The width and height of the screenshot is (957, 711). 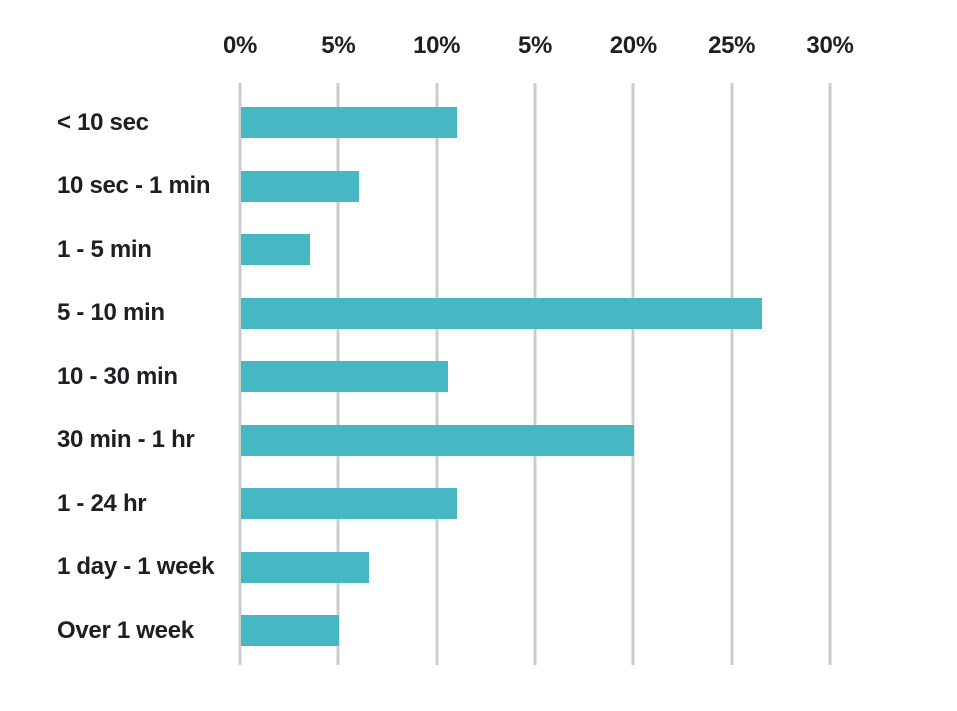 I want to click on category-label: 1 - 5 min, so click(x=104, y=249).